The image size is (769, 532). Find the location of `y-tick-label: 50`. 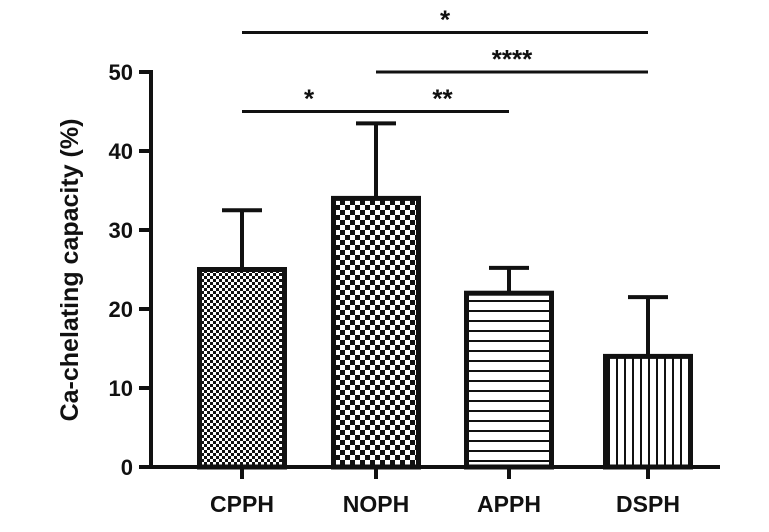

y-tick-label: 50 is located at coordinates (121, 72).